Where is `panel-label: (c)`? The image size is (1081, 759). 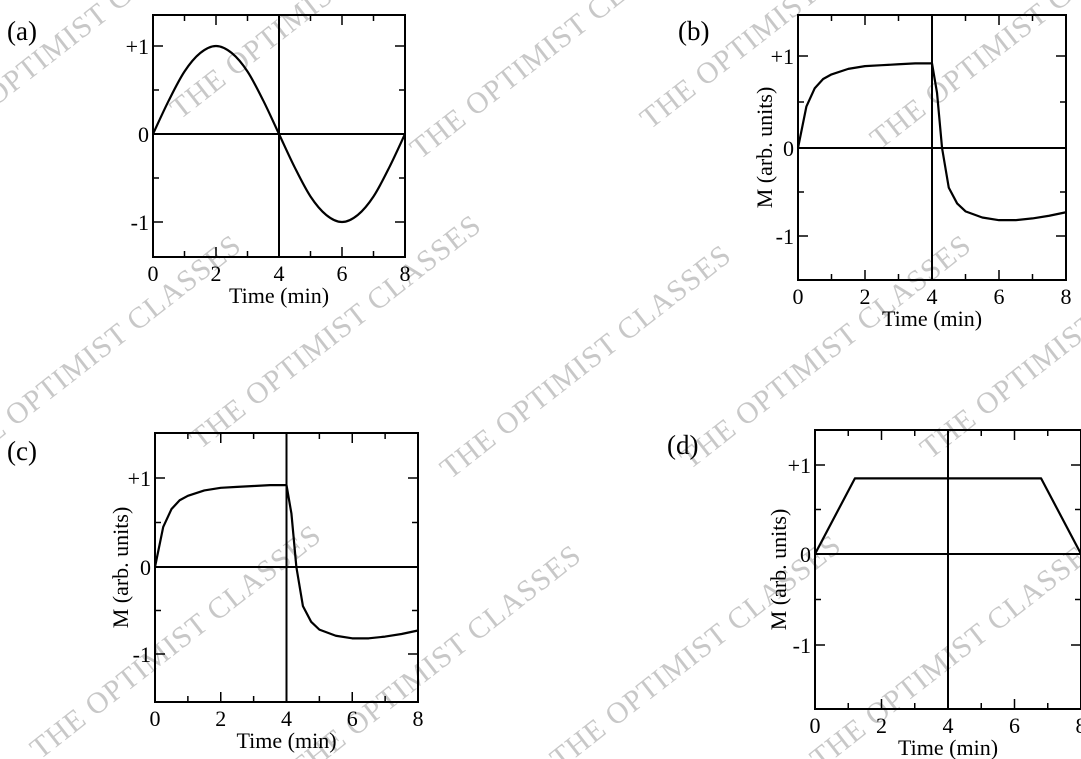 panel-label: (c) is located at coordinates (22, 451).